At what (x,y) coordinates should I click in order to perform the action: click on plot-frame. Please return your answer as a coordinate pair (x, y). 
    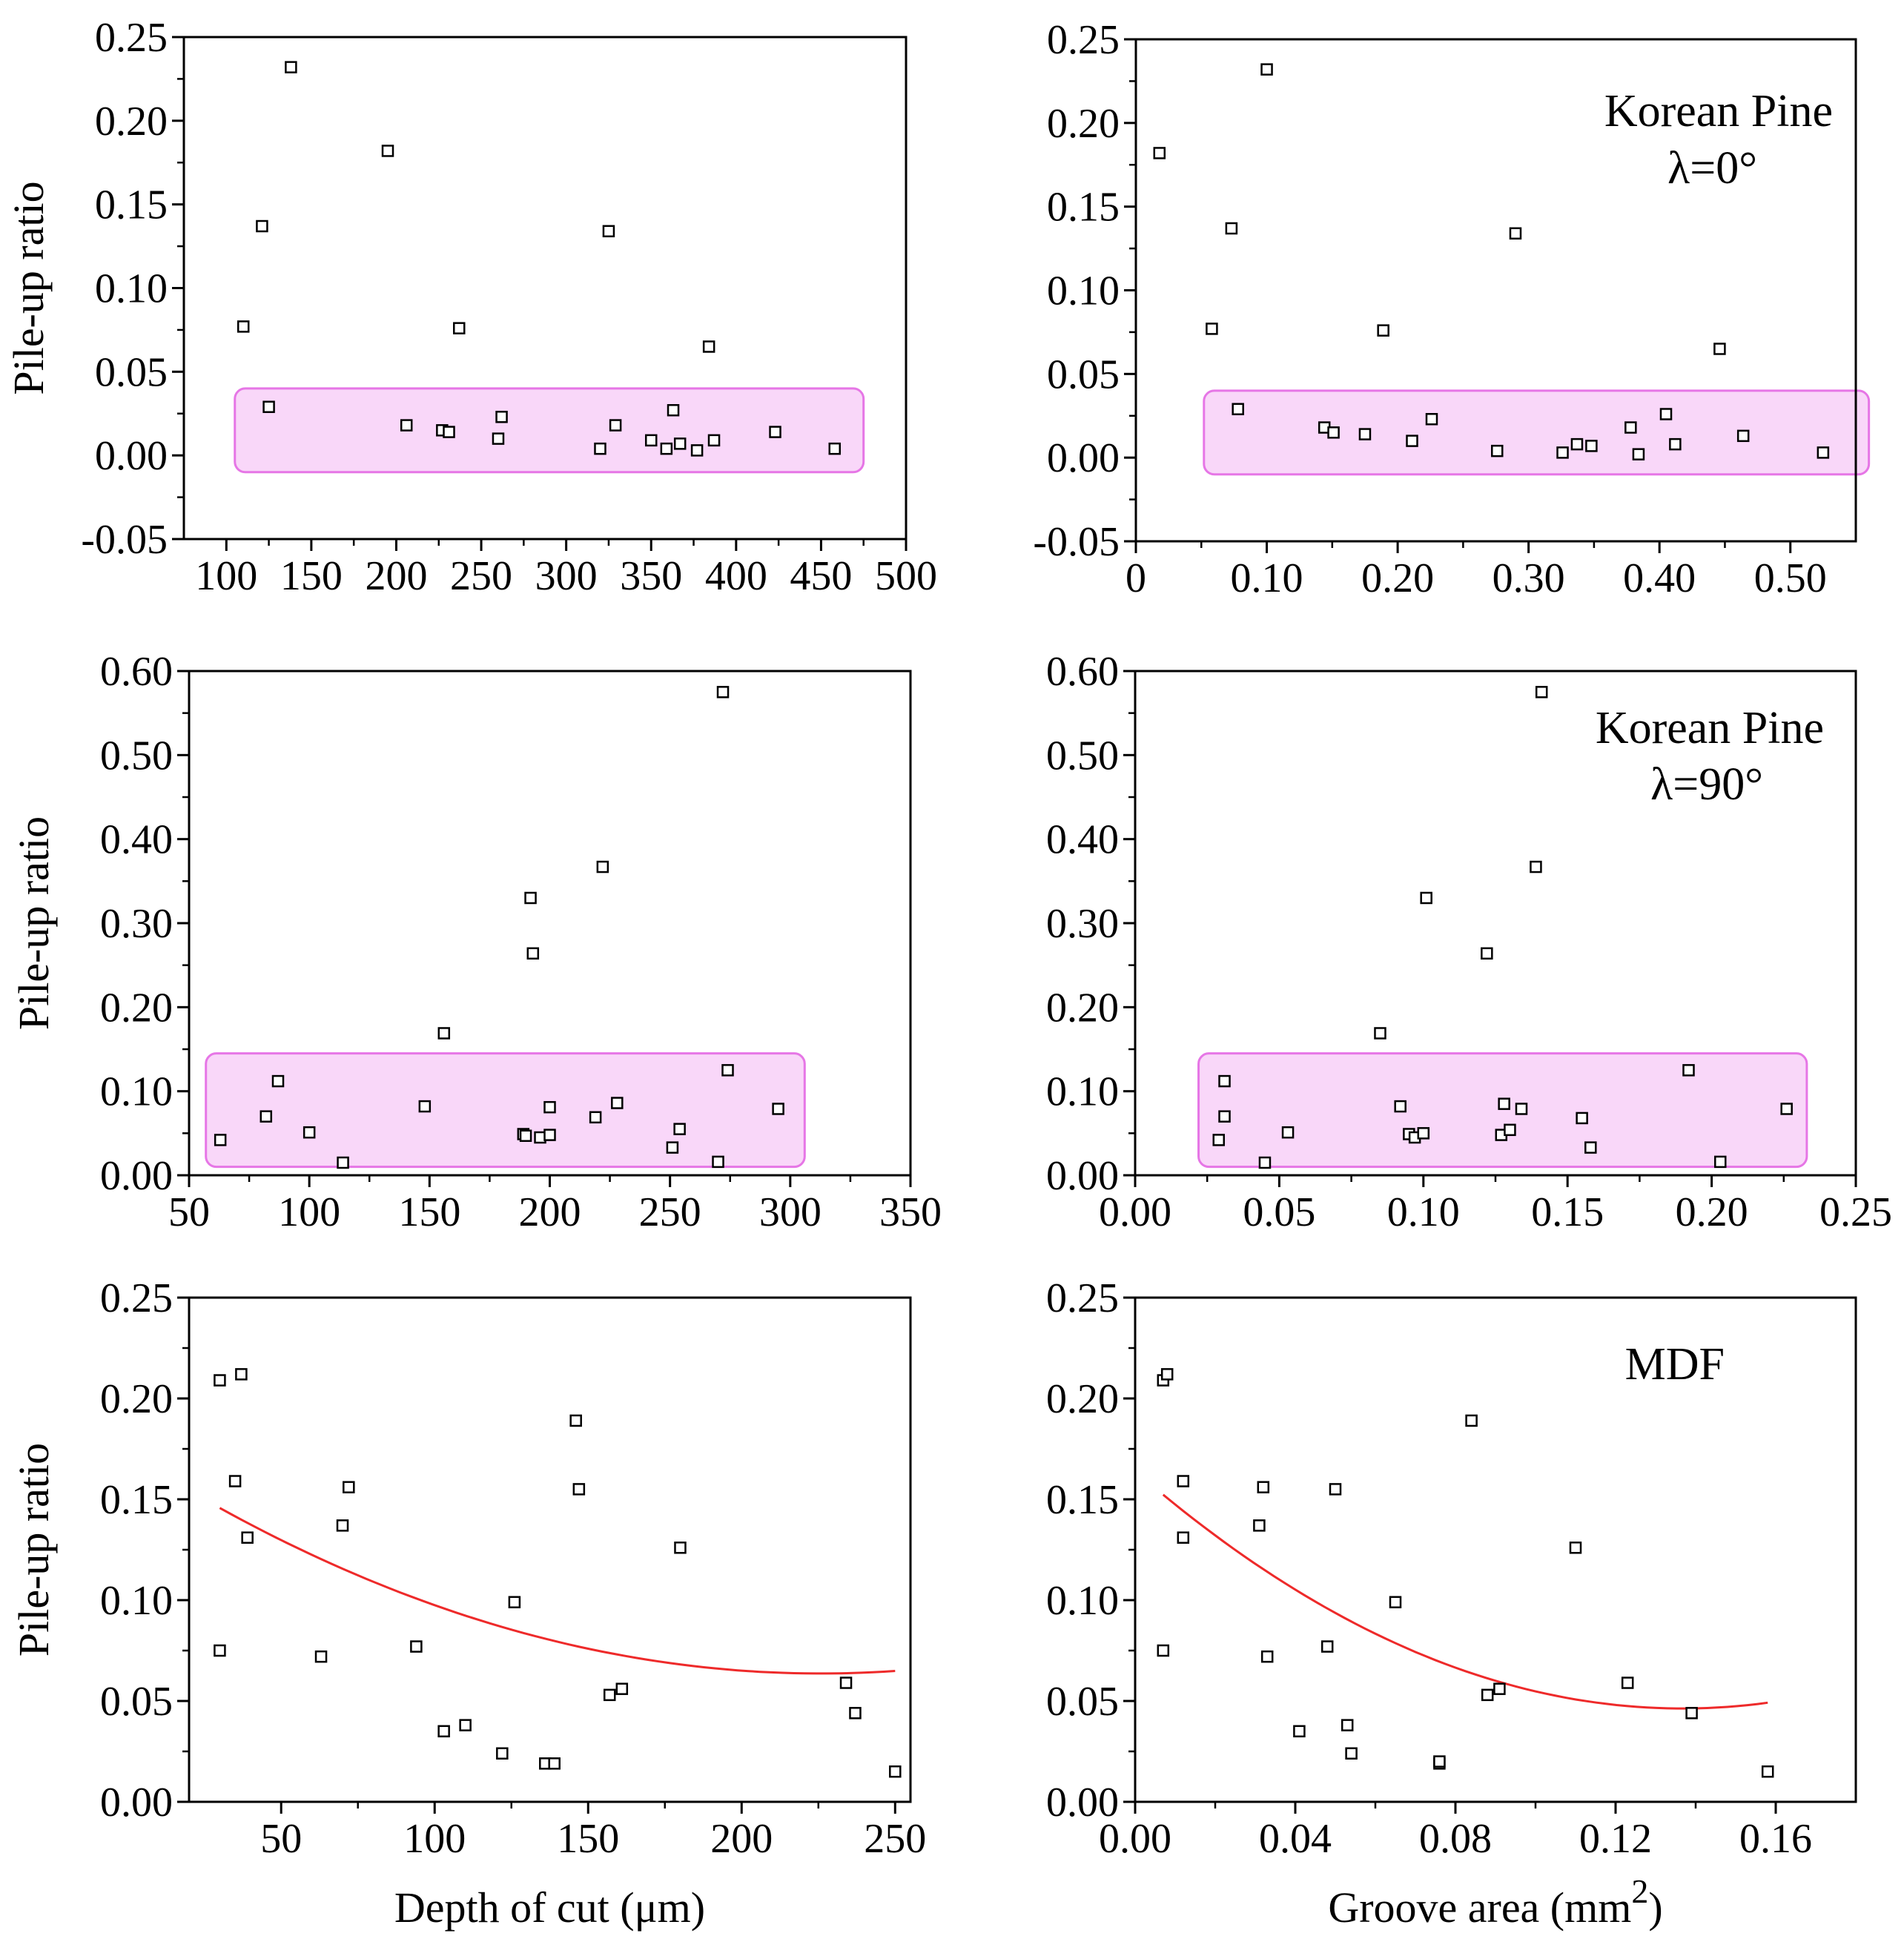
    Looking at the image, I should click on (1495, 1549).